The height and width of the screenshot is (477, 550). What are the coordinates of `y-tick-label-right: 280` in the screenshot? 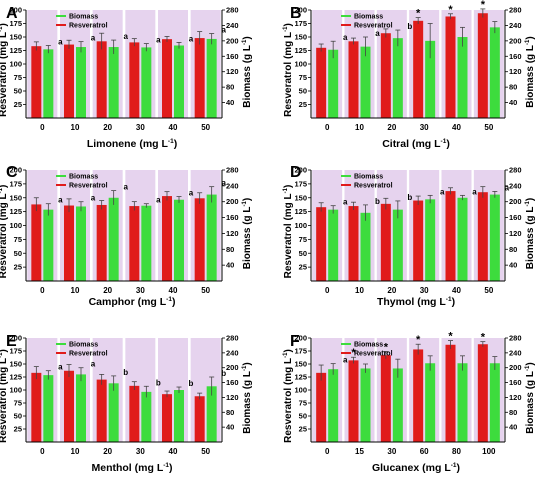 It's located at (515, 10).